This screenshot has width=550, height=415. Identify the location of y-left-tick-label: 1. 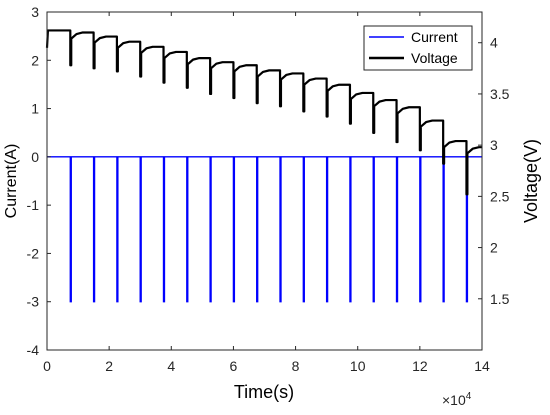
(35, 109).